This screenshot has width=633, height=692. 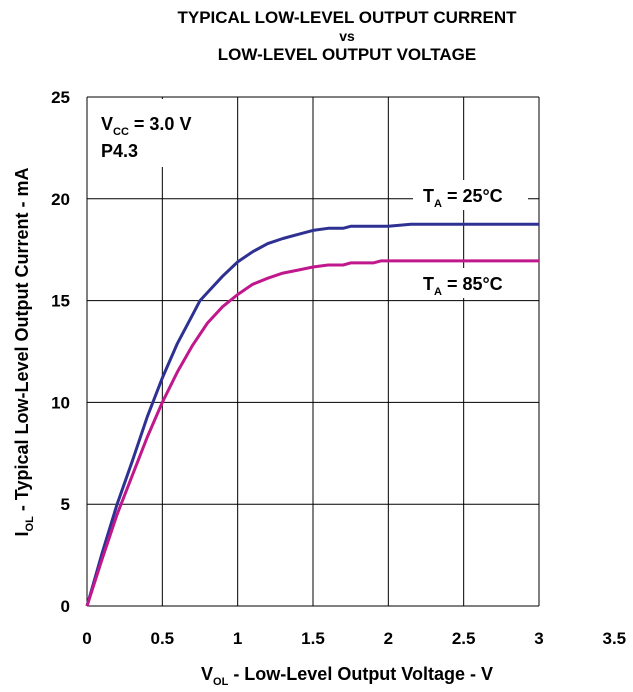 I want to click on y-tick-label: 25, so click(x=60, y=97).